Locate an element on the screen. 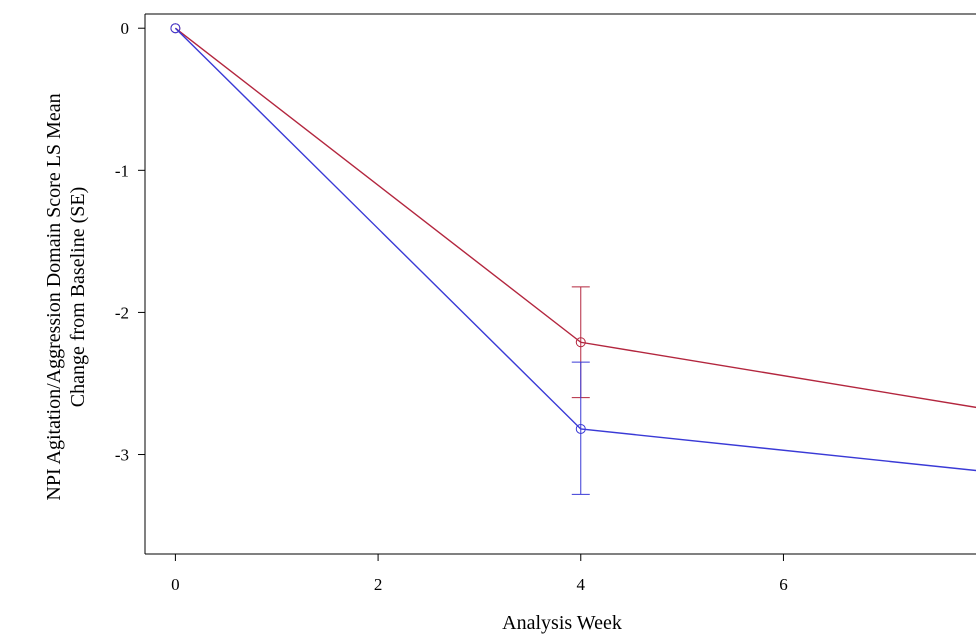  y-axis: 0 -1 -2 -3 is located at coordinates (130, 242).